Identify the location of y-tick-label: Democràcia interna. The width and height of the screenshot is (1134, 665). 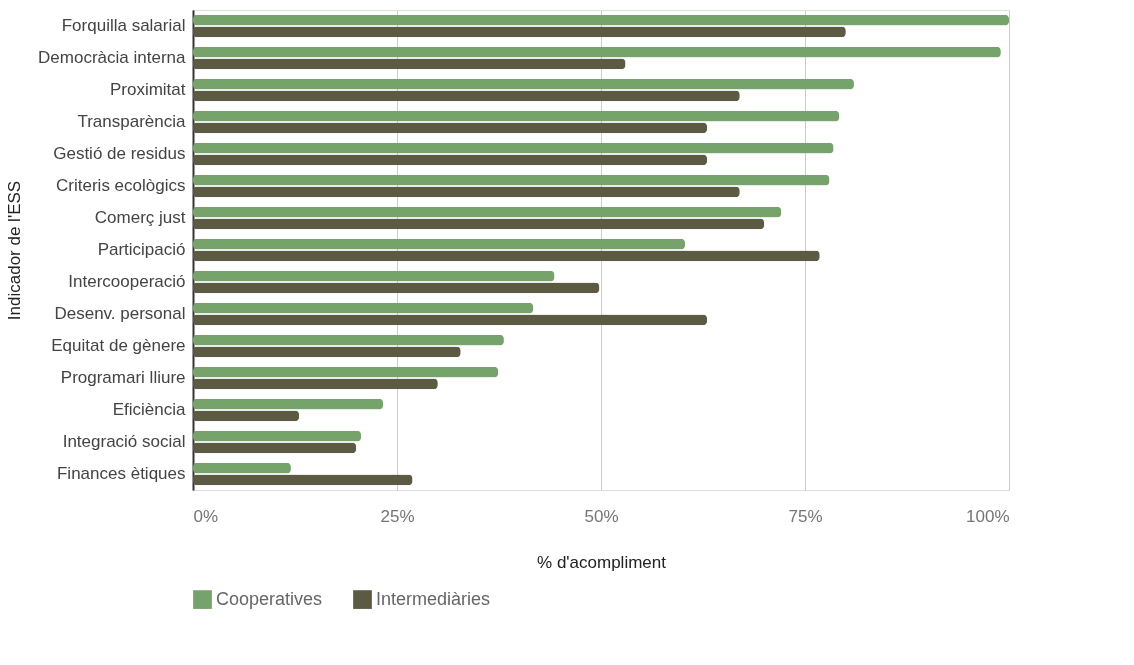
(112, 57).